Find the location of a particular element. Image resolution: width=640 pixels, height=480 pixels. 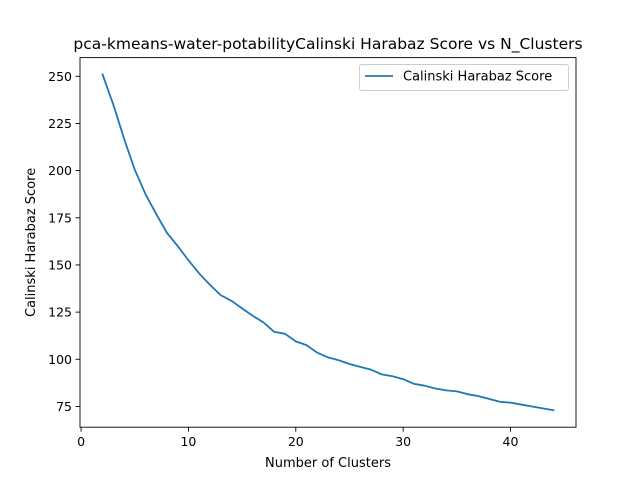

legend-box is located at coordinates (464, 77).